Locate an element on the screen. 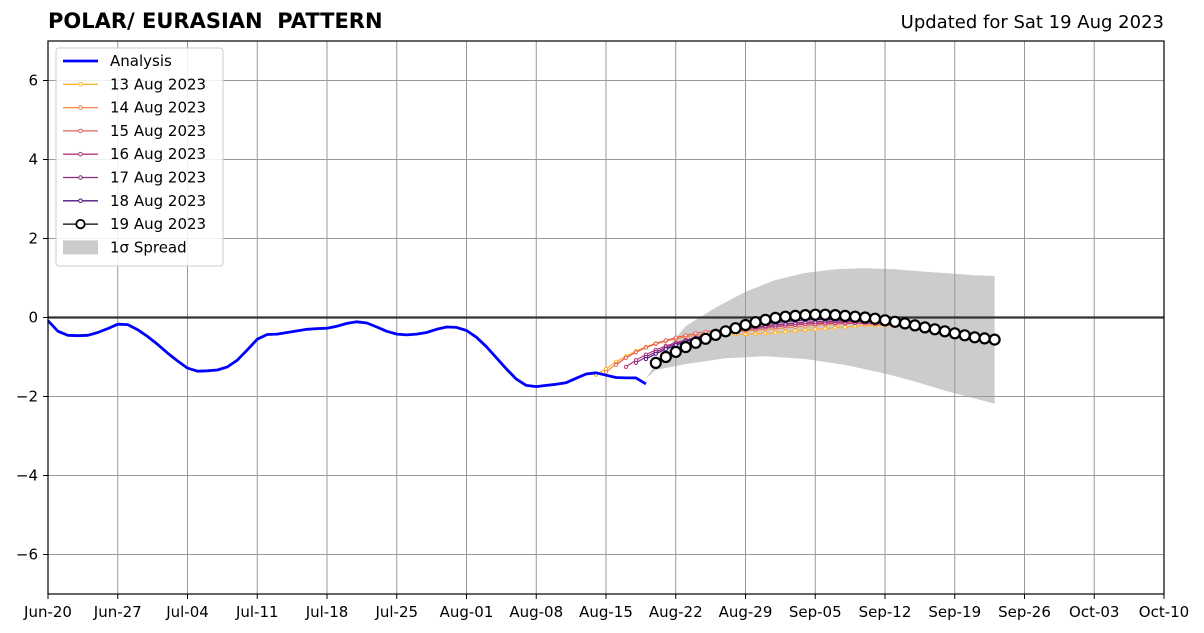 Image resolution: width=1204 pixels, height=633 pixels. y-tick-label: −4 is located at coordinates (27, 476).